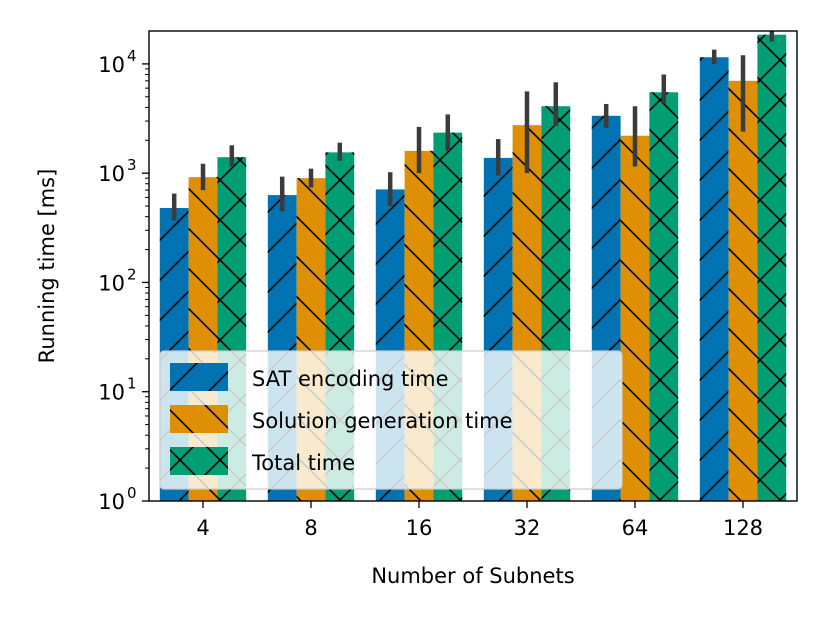 This screenshot has width=830, height=623. I want to click on x-tick-label: 16, so click(419, 528).